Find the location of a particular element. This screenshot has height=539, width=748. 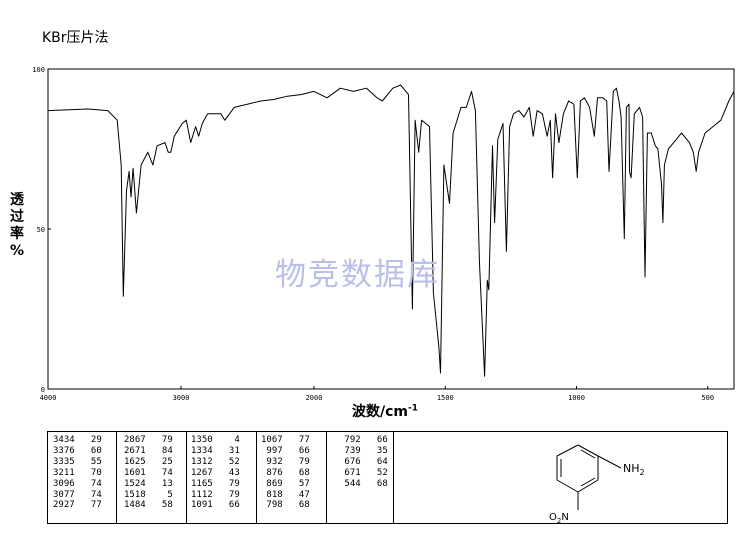

y-tick-label: 100 is located at coordinates (38, 70).